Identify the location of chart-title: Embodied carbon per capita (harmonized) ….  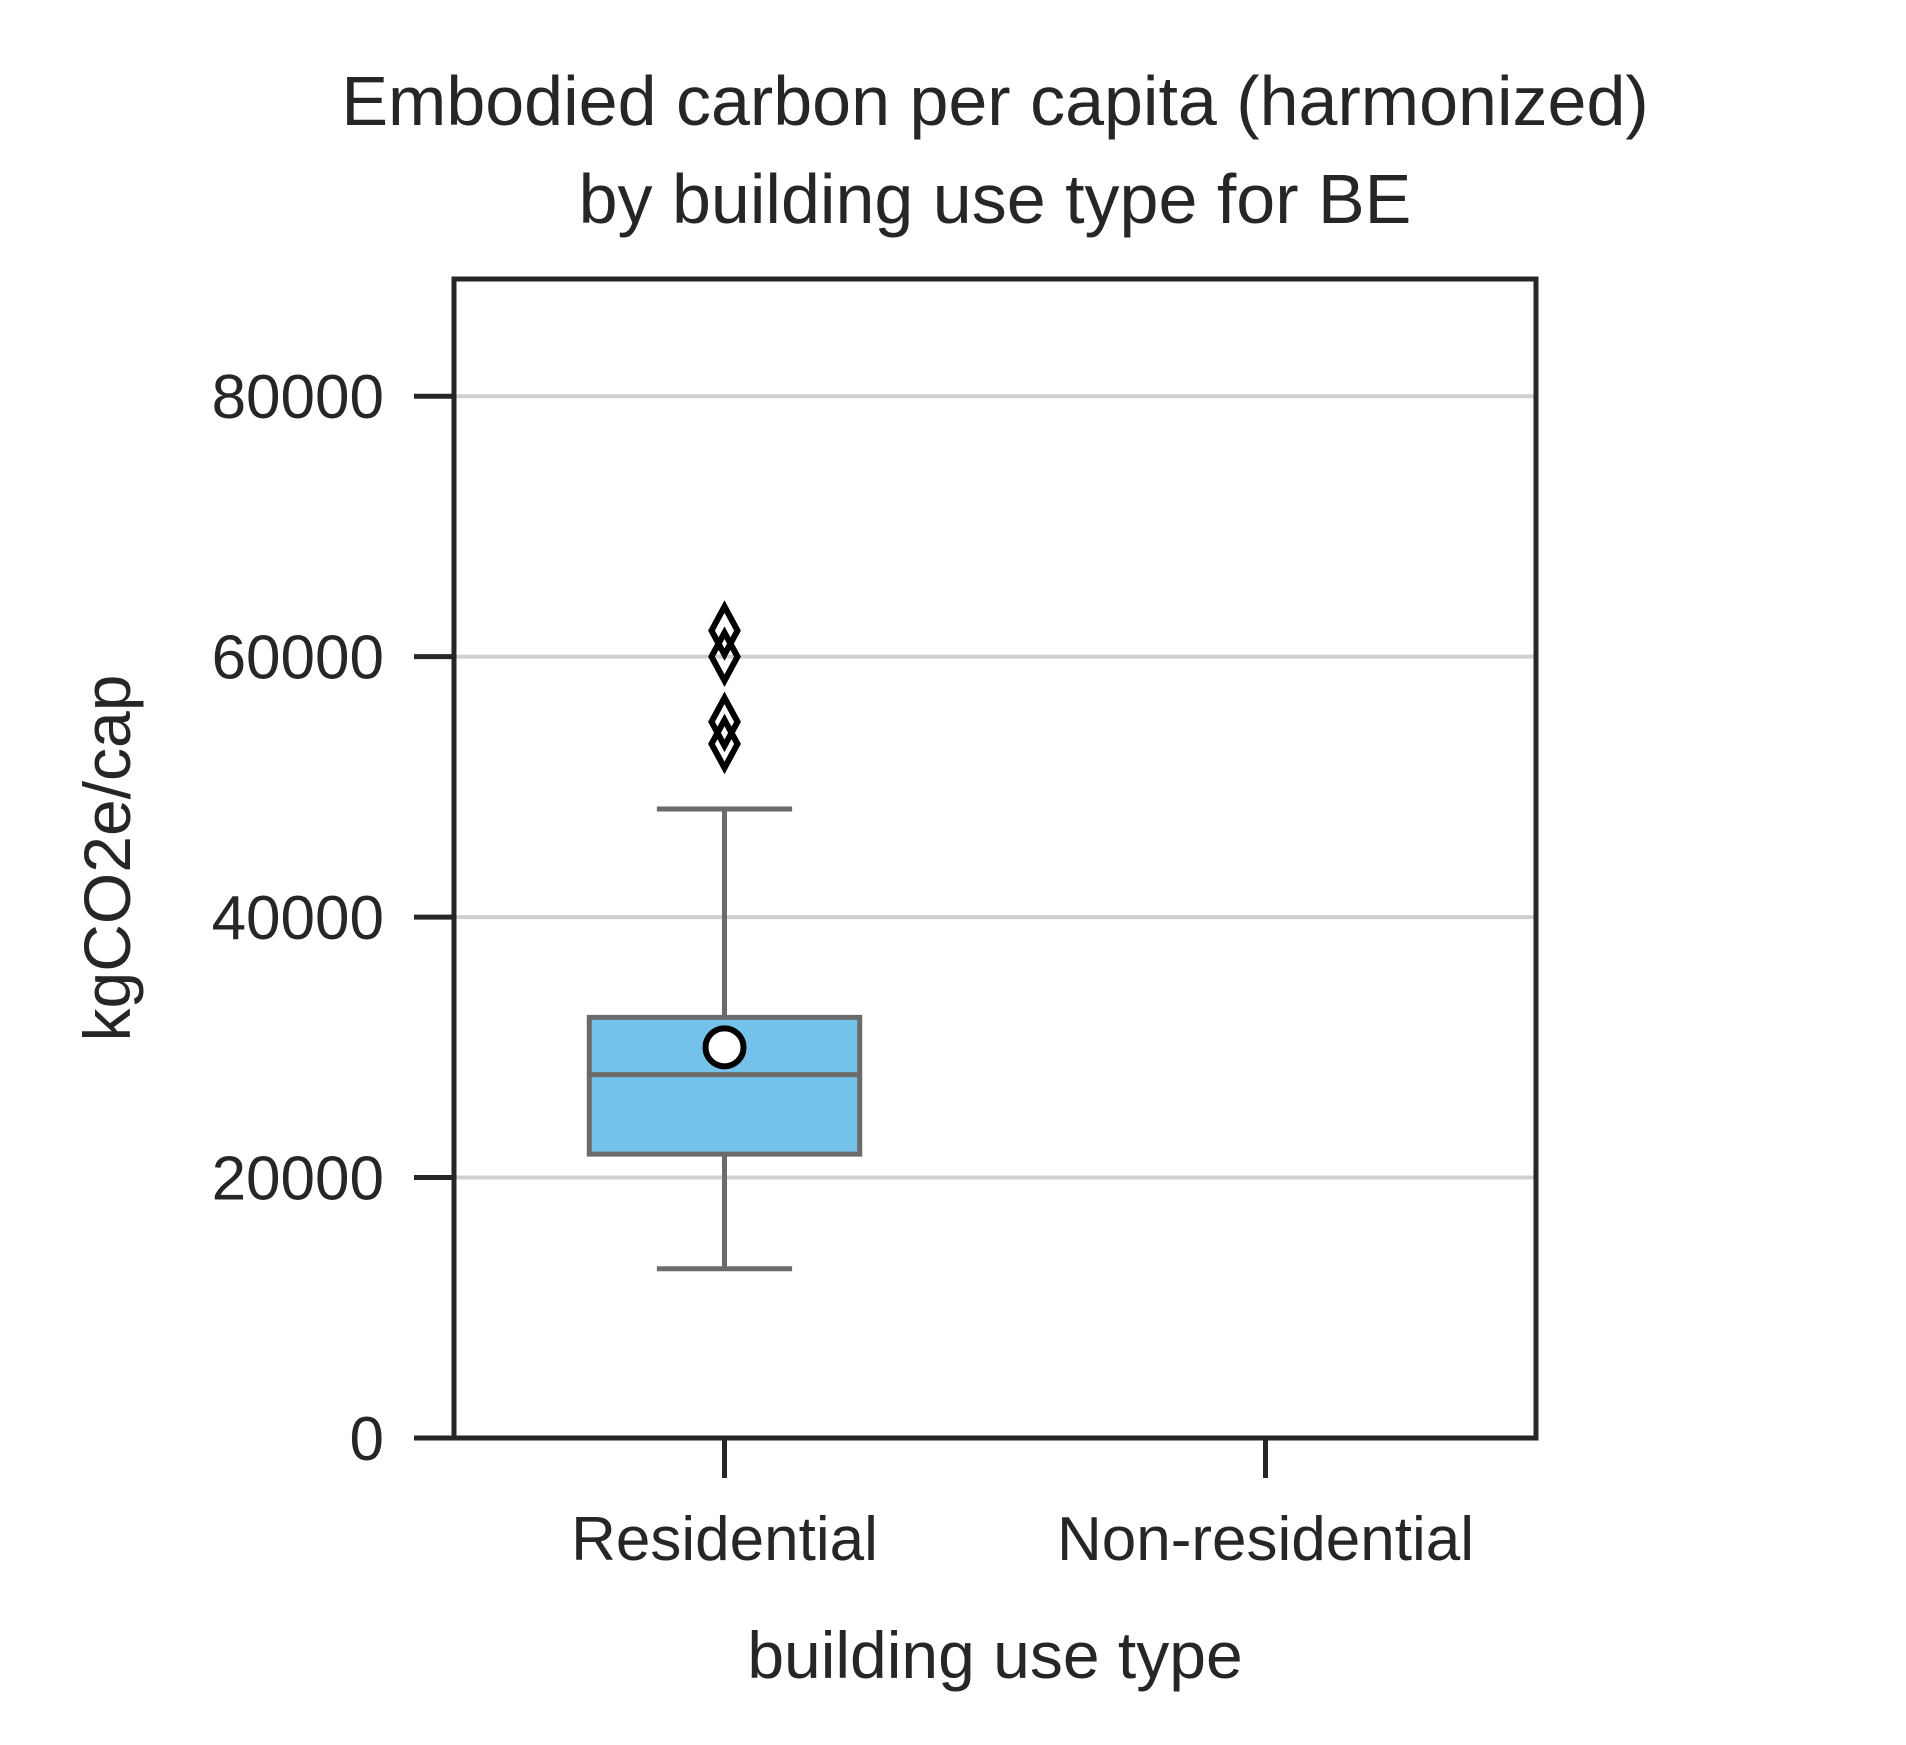
(994, 150).